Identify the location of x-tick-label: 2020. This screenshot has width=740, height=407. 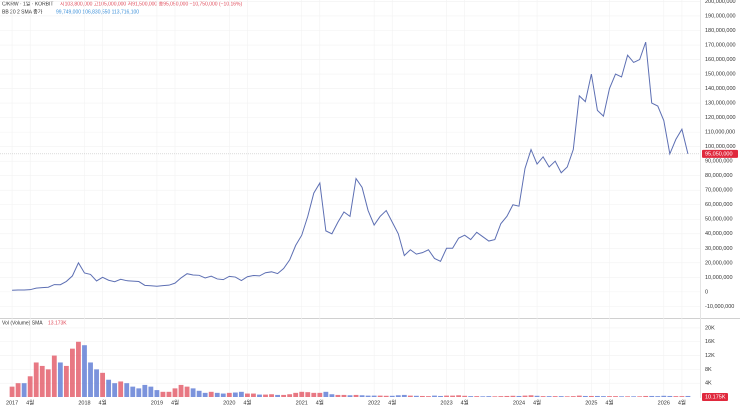
(229, 403).